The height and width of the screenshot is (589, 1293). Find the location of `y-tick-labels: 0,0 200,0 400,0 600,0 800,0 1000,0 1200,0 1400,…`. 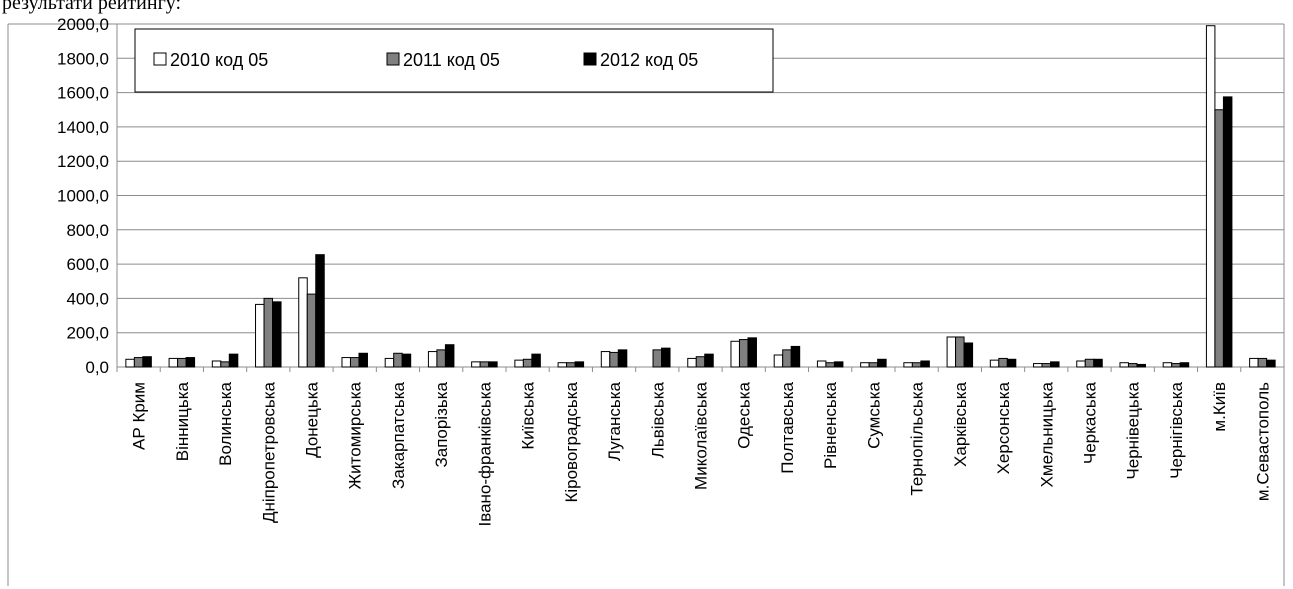

y-tick-labels: 0,0 200,0 400,0 600,0 800,0 1000,0 1200,0 1400,… is located at coordinates (83, 196).